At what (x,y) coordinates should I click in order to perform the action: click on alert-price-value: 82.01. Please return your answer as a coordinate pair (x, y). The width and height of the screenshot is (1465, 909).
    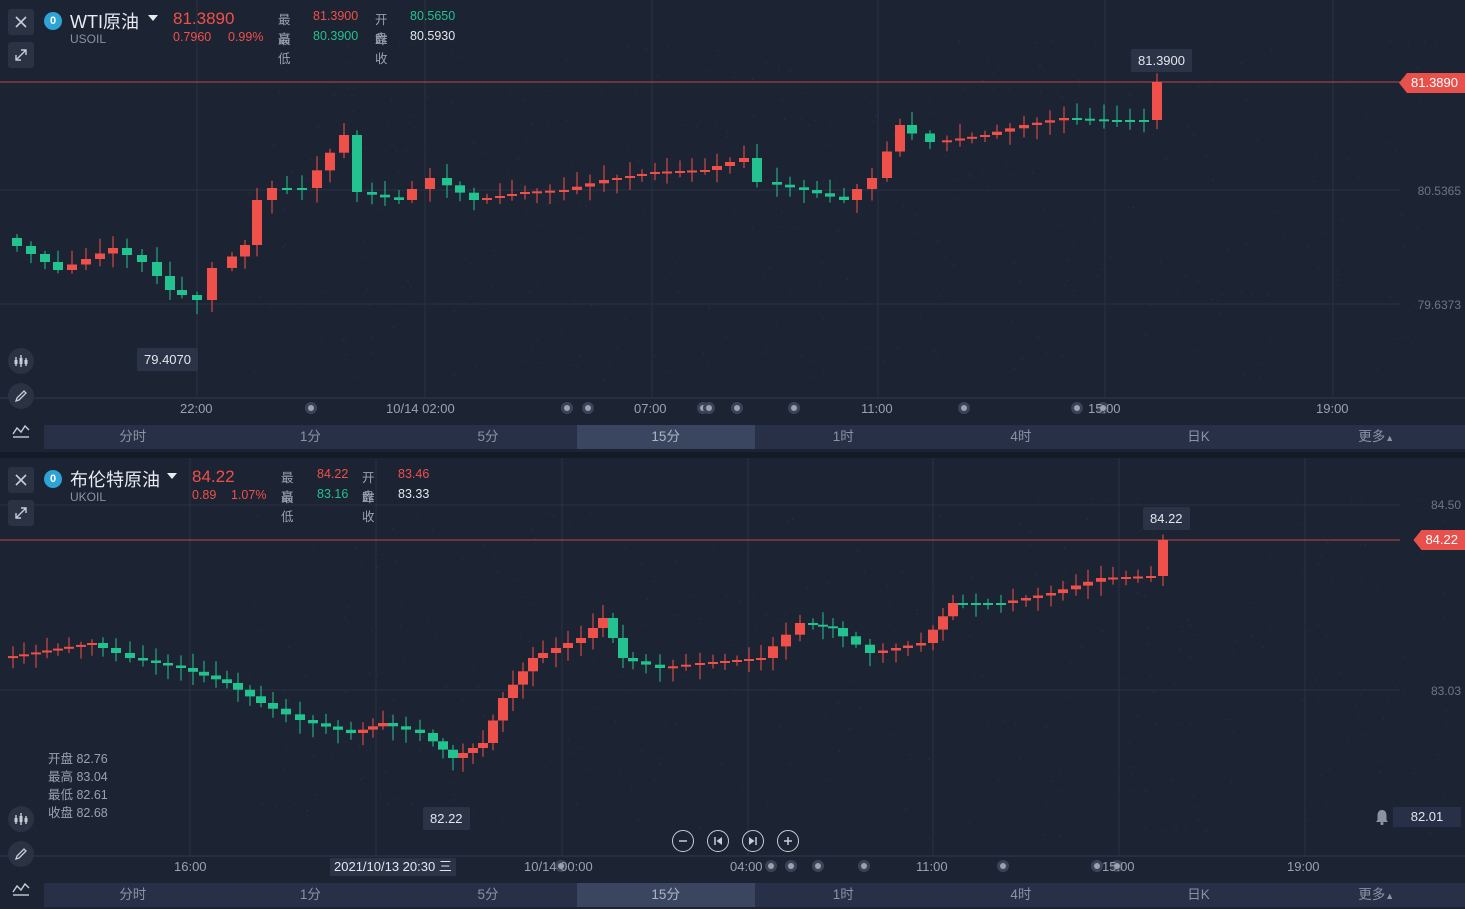
    Looking at the image, I should click on (1427, 817).